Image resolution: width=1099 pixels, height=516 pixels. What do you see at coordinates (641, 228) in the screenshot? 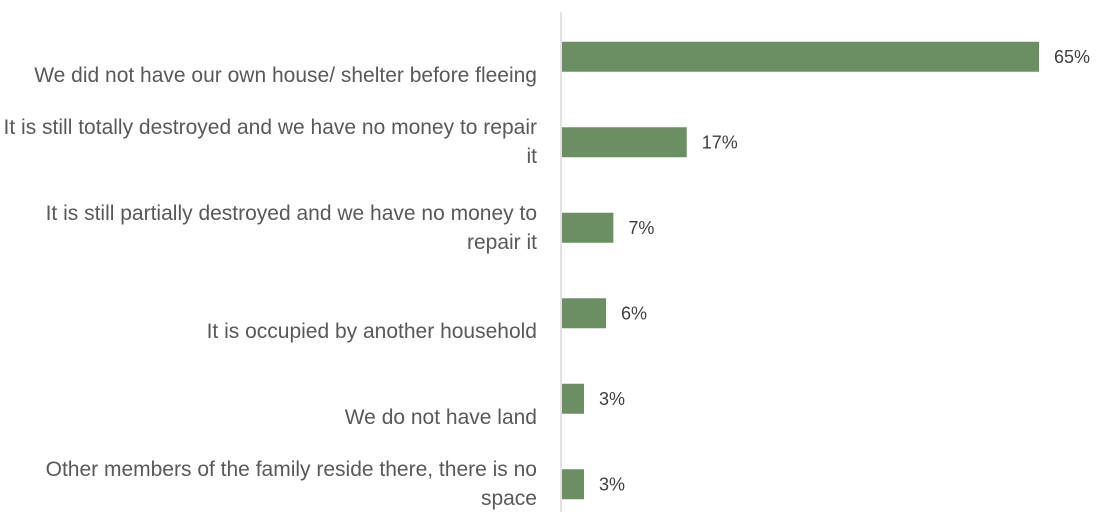
I see `data-label: 7%` at bounding box center [641, 228].